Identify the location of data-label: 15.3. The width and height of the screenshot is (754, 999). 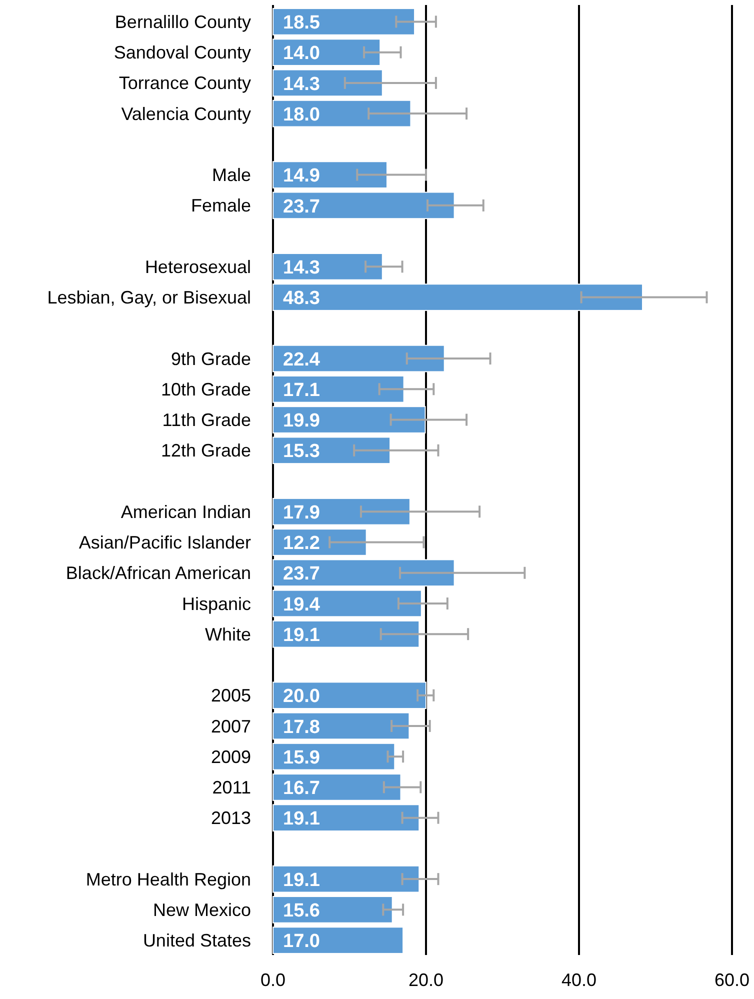
(301, 451).